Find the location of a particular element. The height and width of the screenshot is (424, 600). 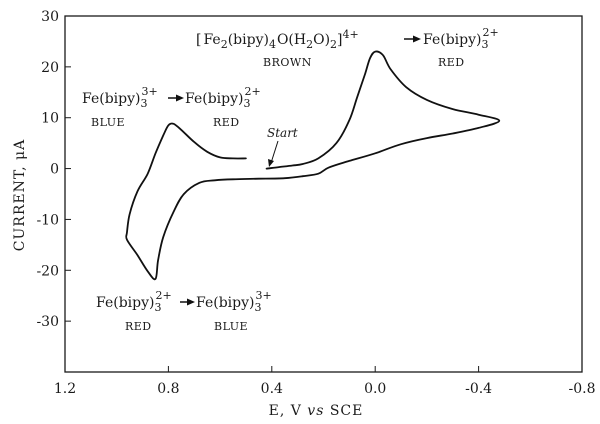

start-label: Start is located at coordinates (282, 133).